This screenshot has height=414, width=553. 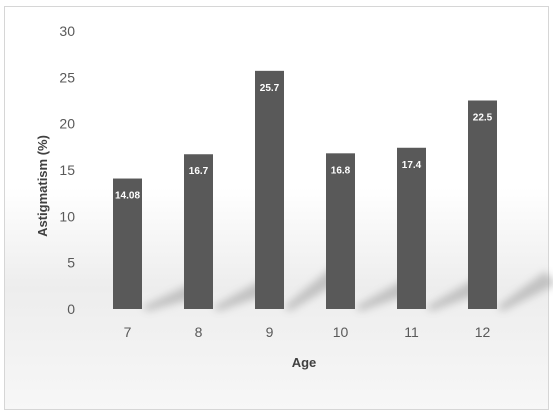 I want to click on y-tick-label: 10, so click(x=67, y=216).